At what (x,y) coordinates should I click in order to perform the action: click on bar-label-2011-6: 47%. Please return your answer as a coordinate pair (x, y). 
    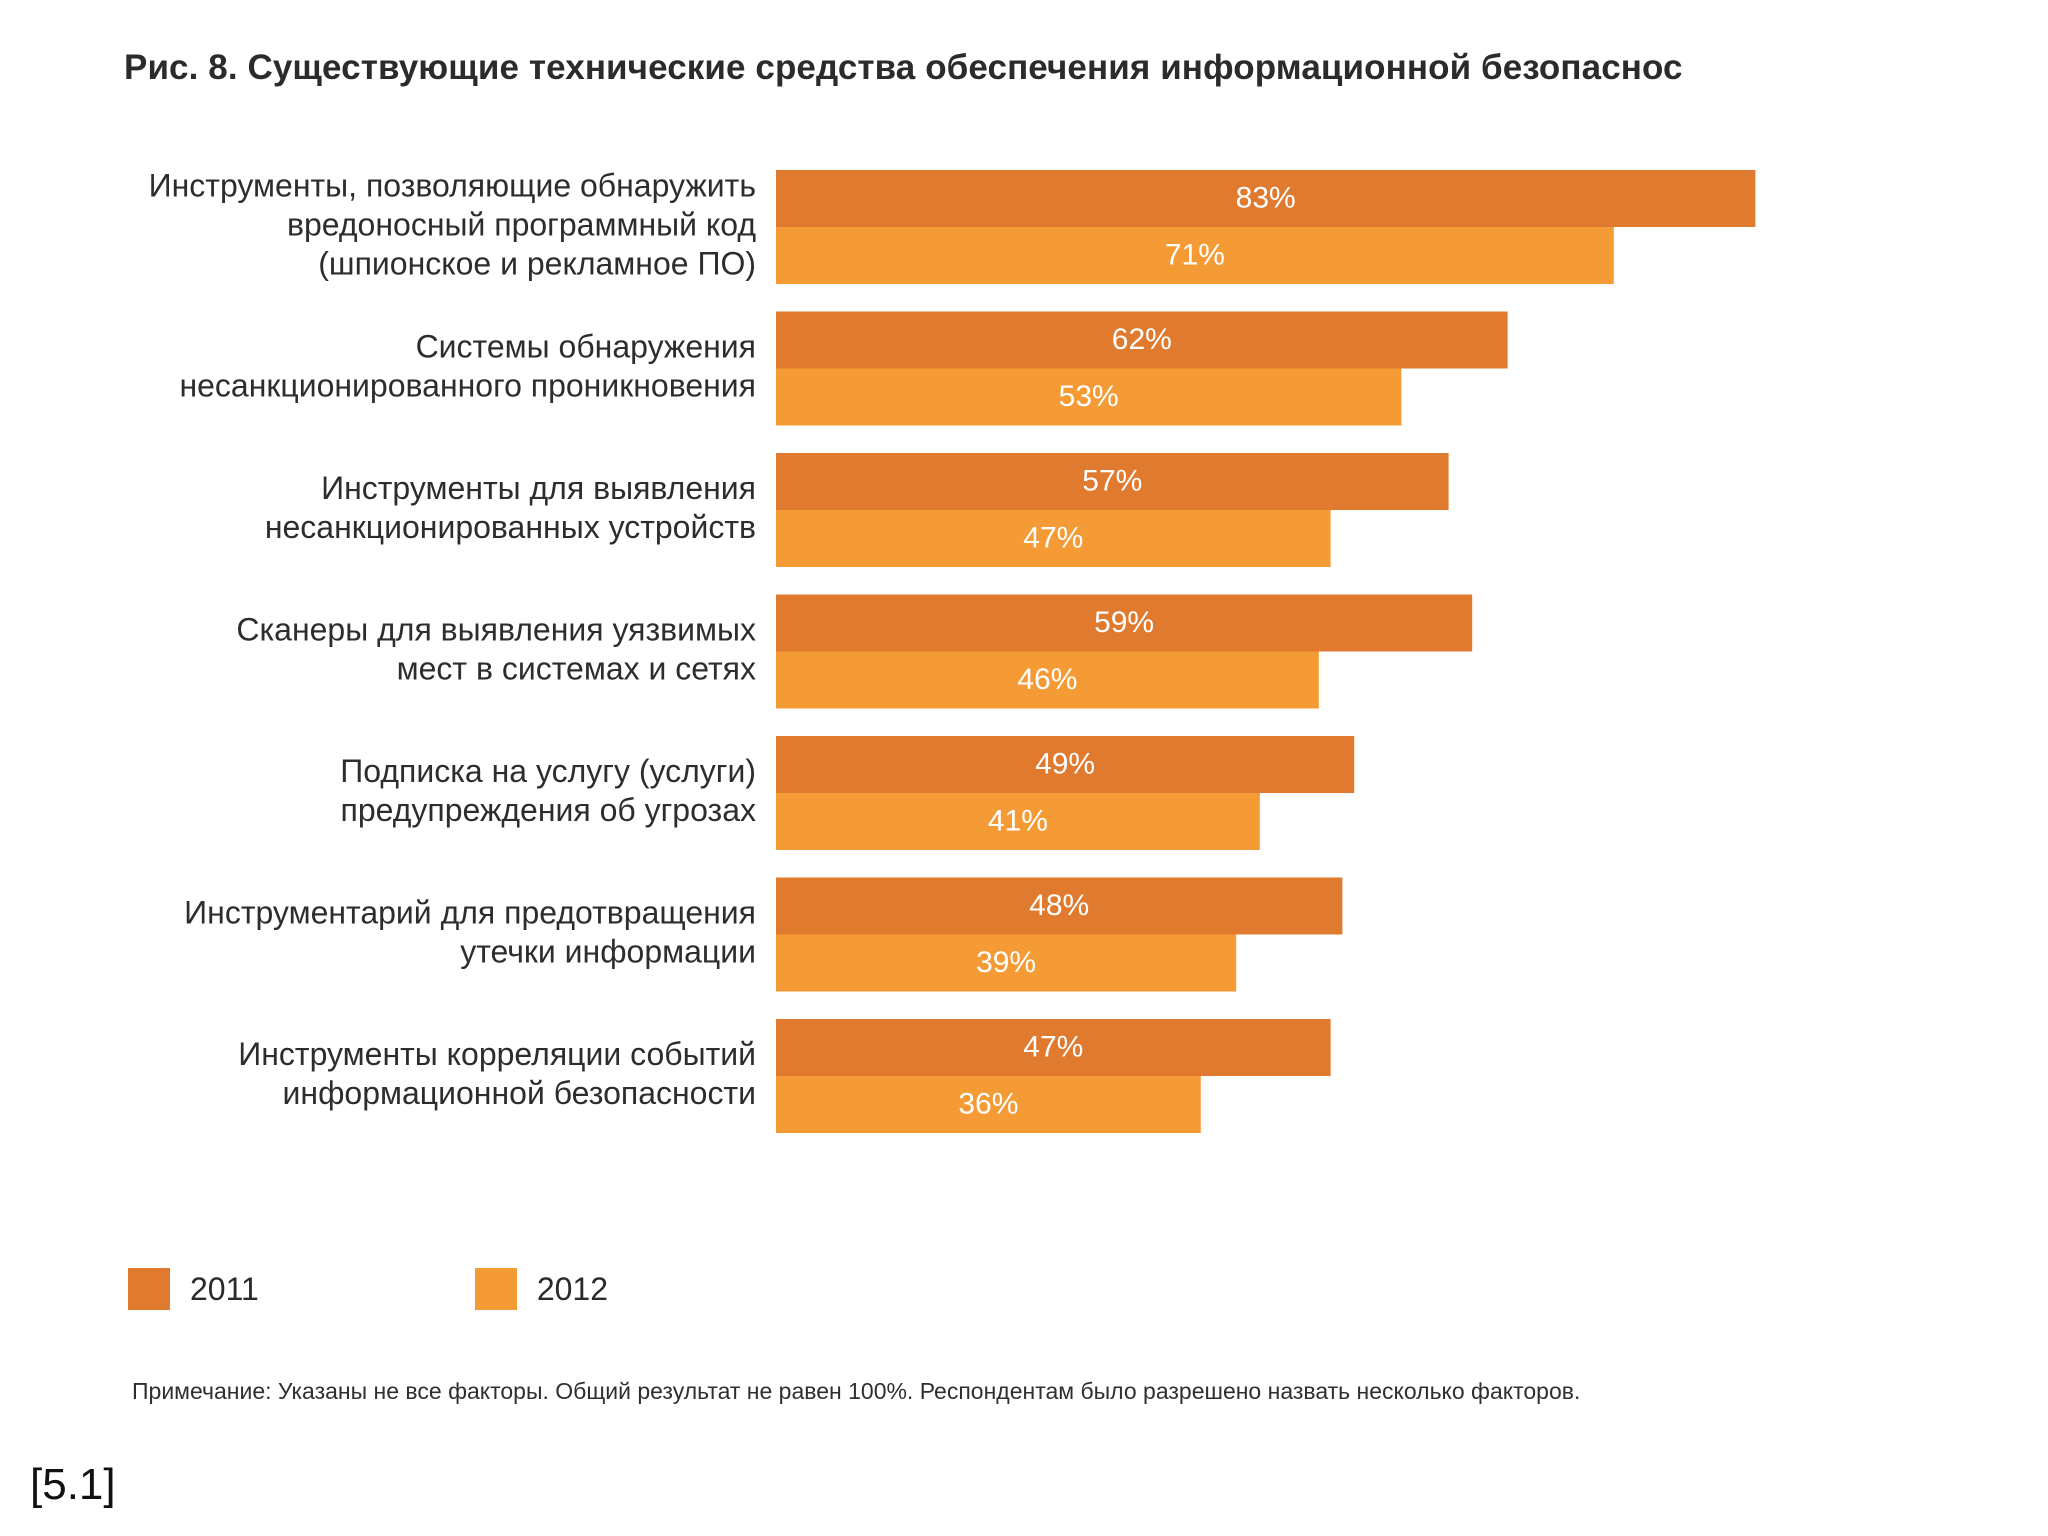
    Looking at the image, I should click on (1053, 1046).